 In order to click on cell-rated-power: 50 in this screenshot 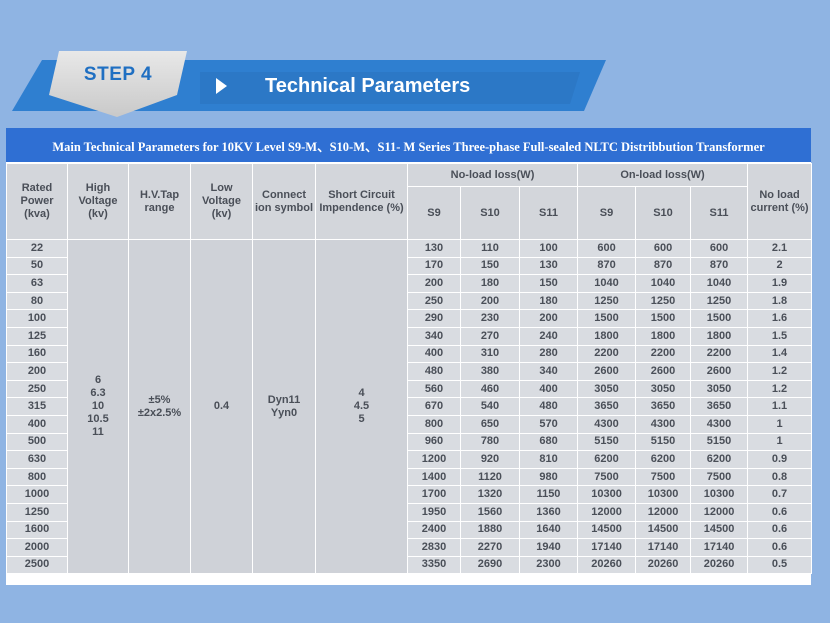, I will do `click(37, 266)`.